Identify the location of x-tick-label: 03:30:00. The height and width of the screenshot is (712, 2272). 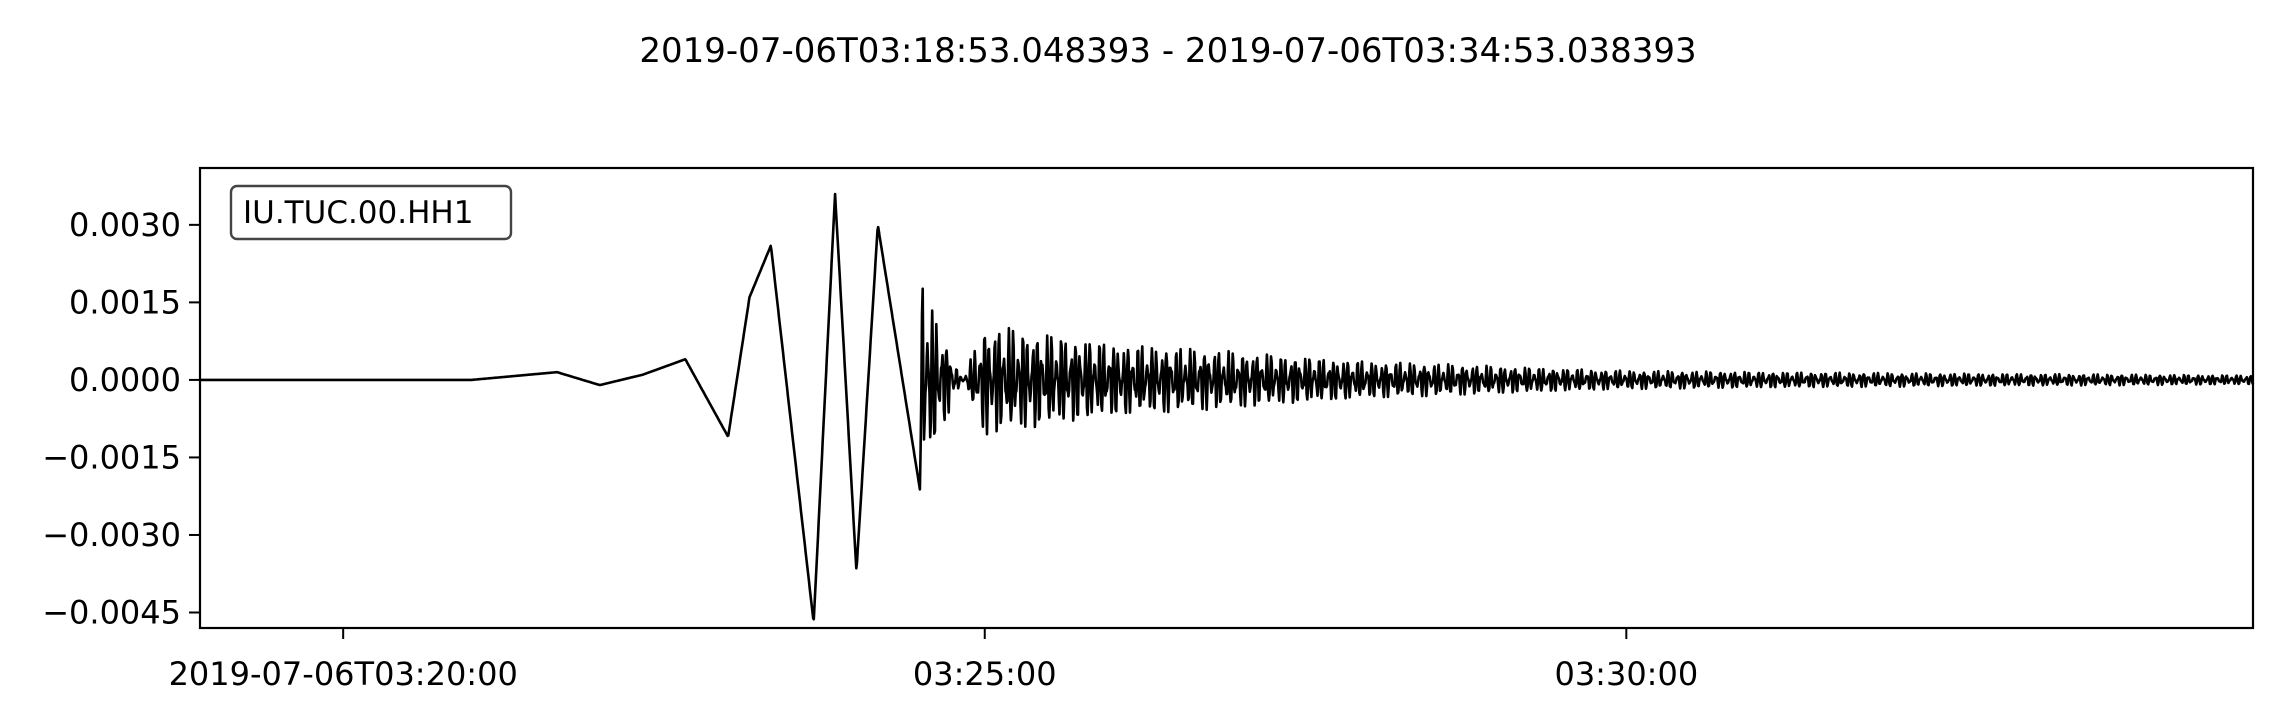
(1626, 674).